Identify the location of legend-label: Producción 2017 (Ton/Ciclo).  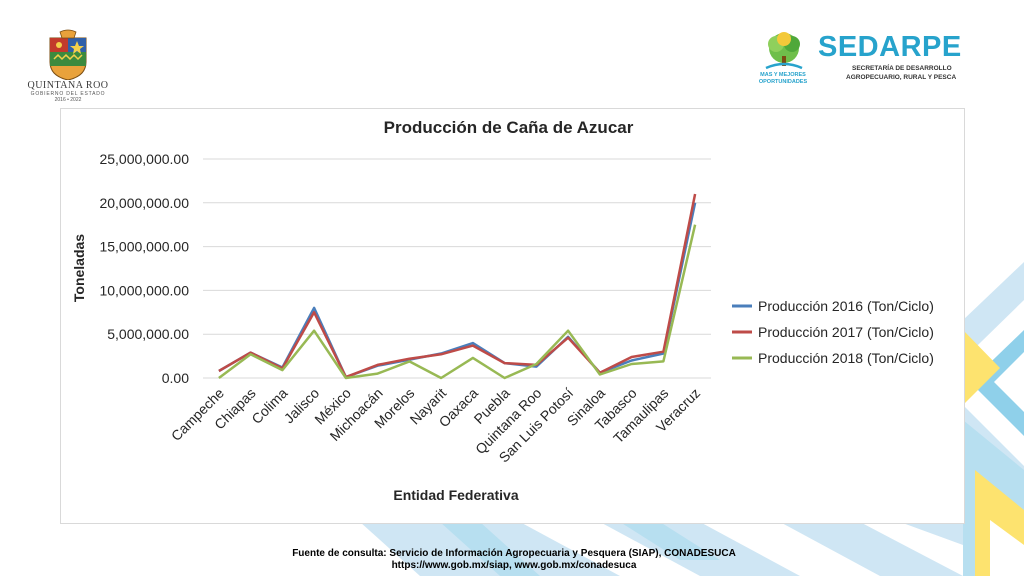
(846, 332).